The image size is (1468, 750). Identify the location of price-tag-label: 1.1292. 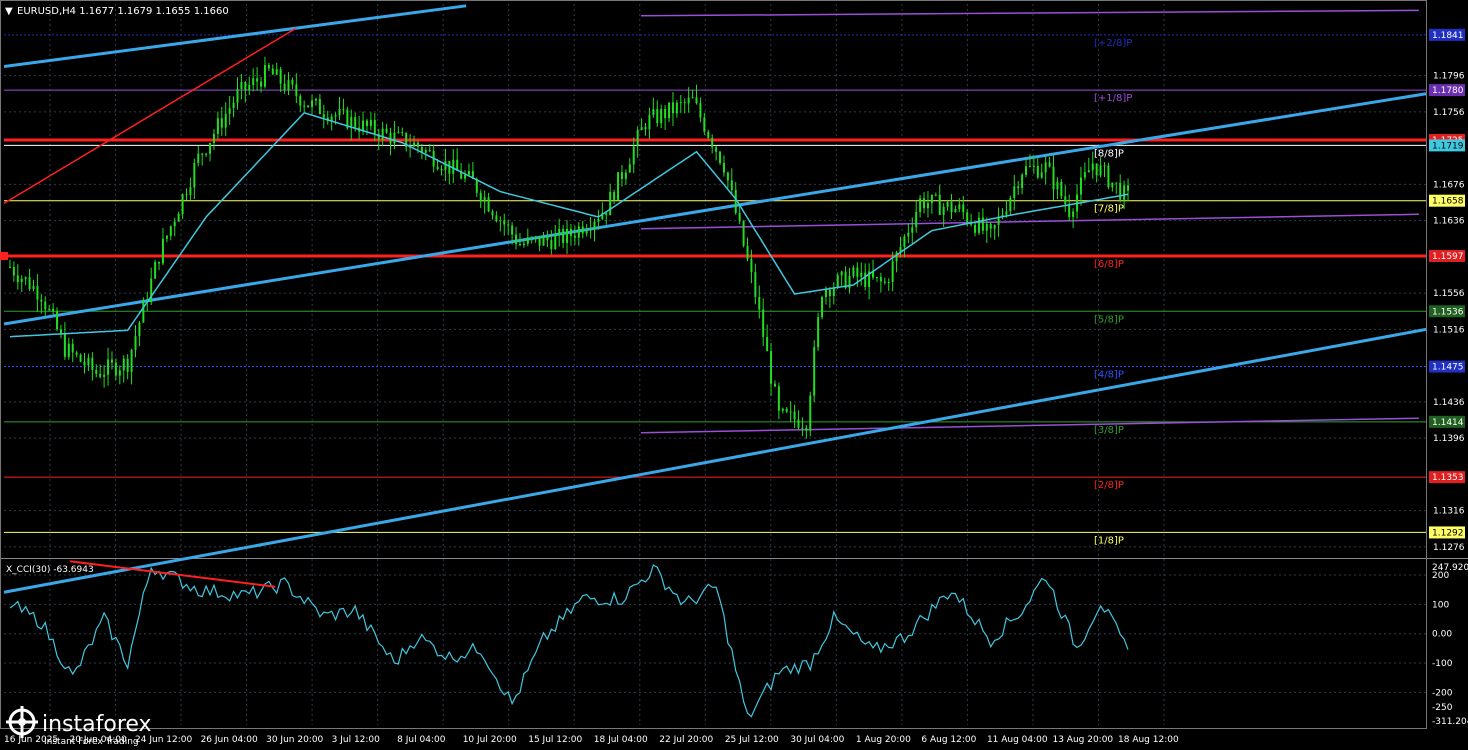
(1448, 533).